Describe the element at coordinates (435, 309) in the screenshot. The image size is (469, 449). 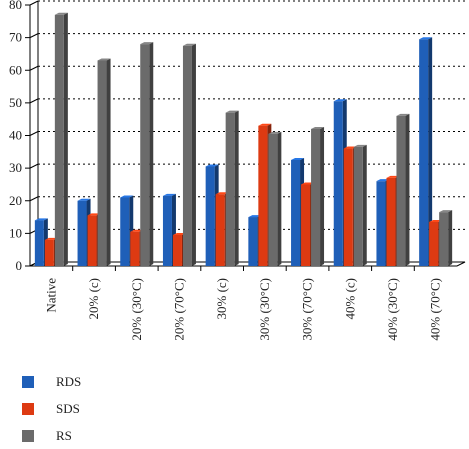
I see `x-tick-label: 40% (70°C)` at that location.